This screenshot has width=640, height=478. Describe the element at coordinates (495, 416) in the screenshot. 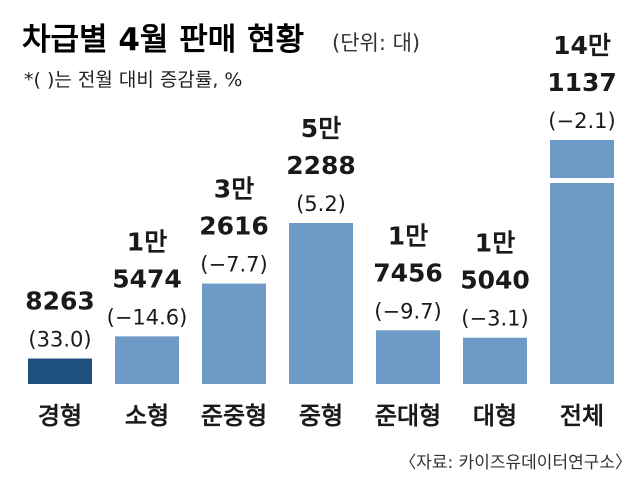

I see `category-label-6: 대형` at that location.